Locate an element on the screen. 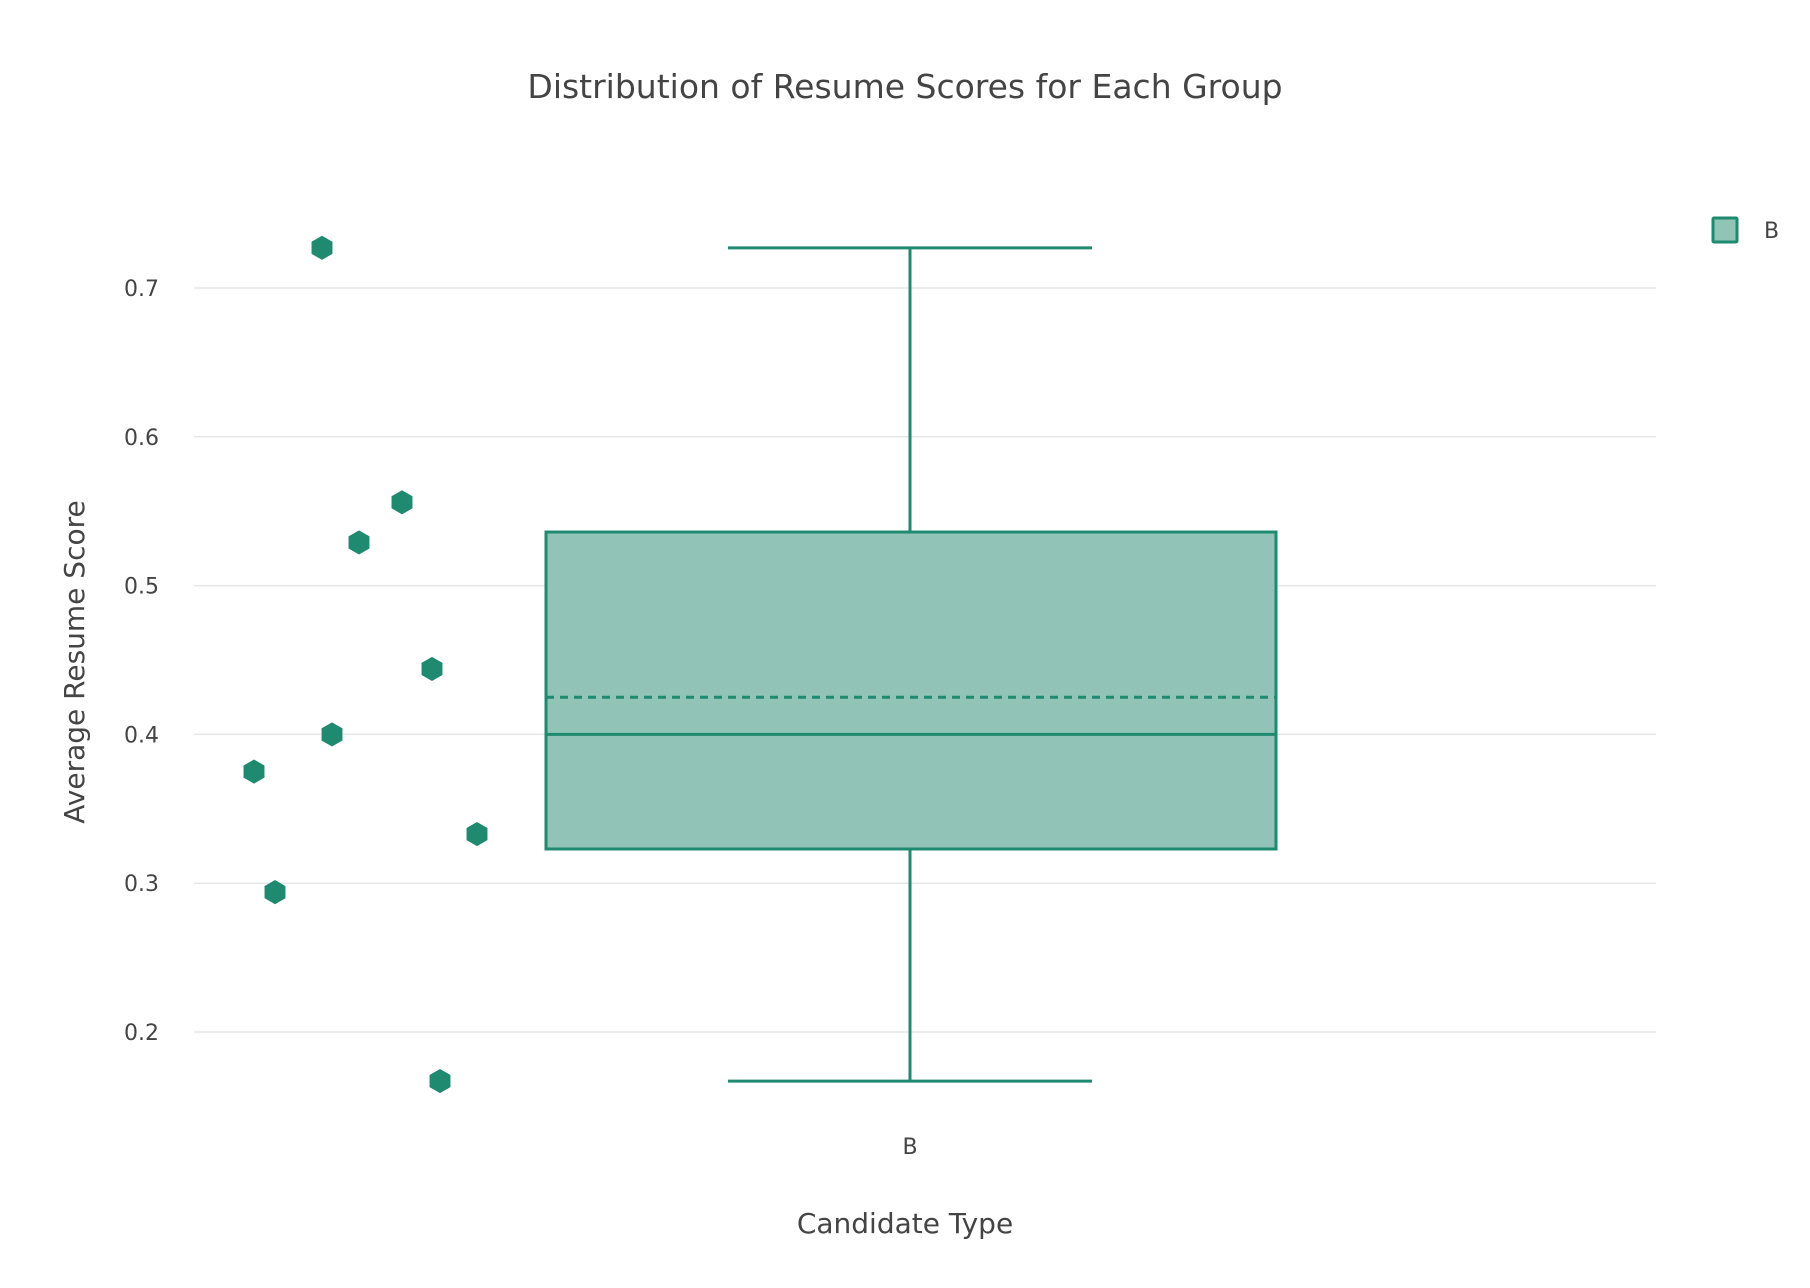 This screenshot has width=1810, height=1288. y-tick-label: 0.7 is located at coordinates (141, 289).